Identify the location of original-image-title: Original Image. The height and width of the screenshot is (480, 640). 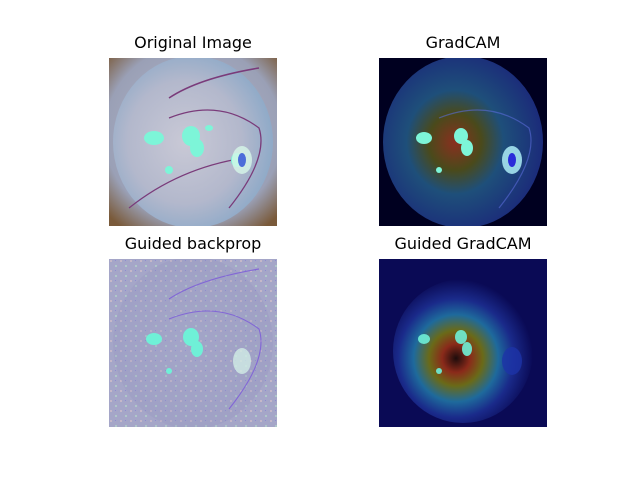
(193, 42).